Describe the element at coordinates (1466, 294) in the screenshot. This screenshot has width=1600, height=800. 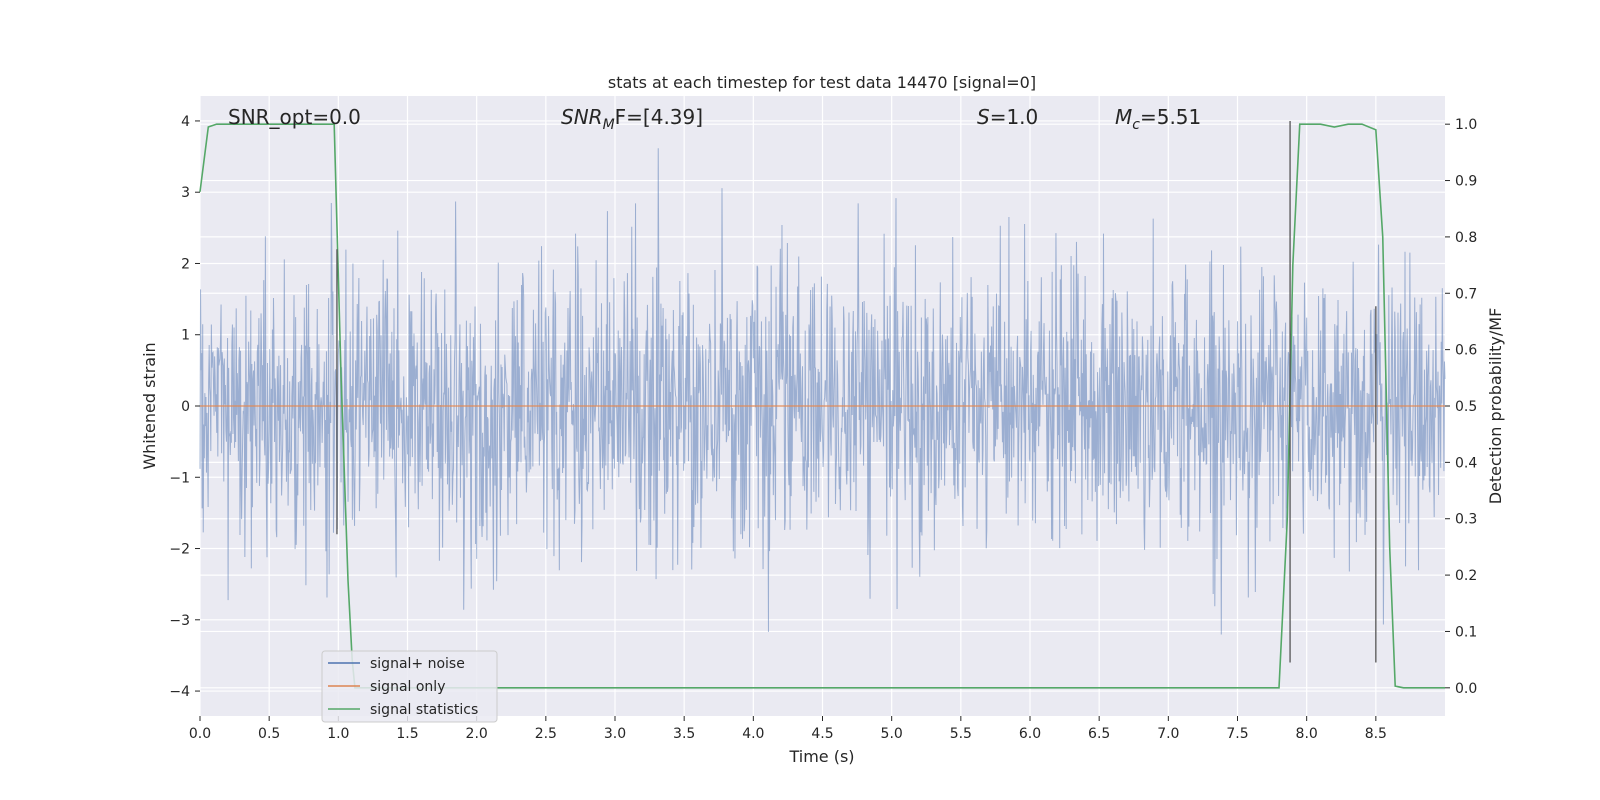
I see `y-right-tick-label: 0.7` at that location.